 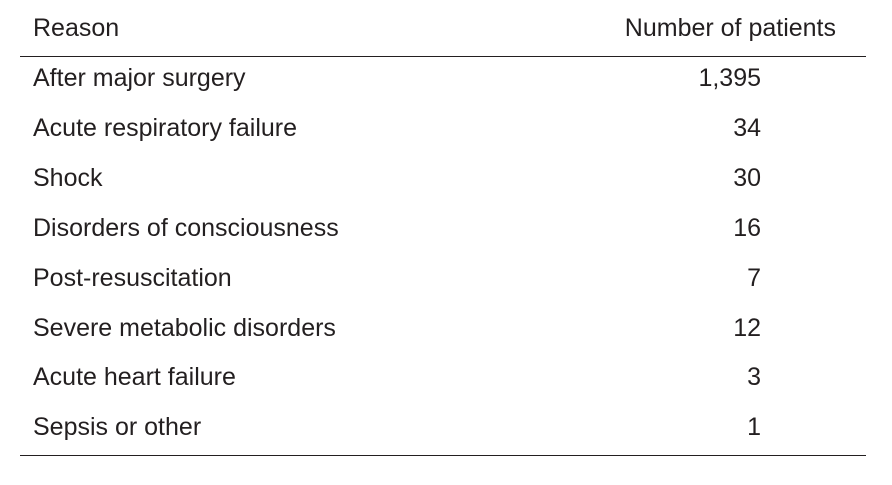 What do you see at coordinates (76, 28) in the screenshot?
I see `header-reason: Reason` at bounding box center [76, 28].